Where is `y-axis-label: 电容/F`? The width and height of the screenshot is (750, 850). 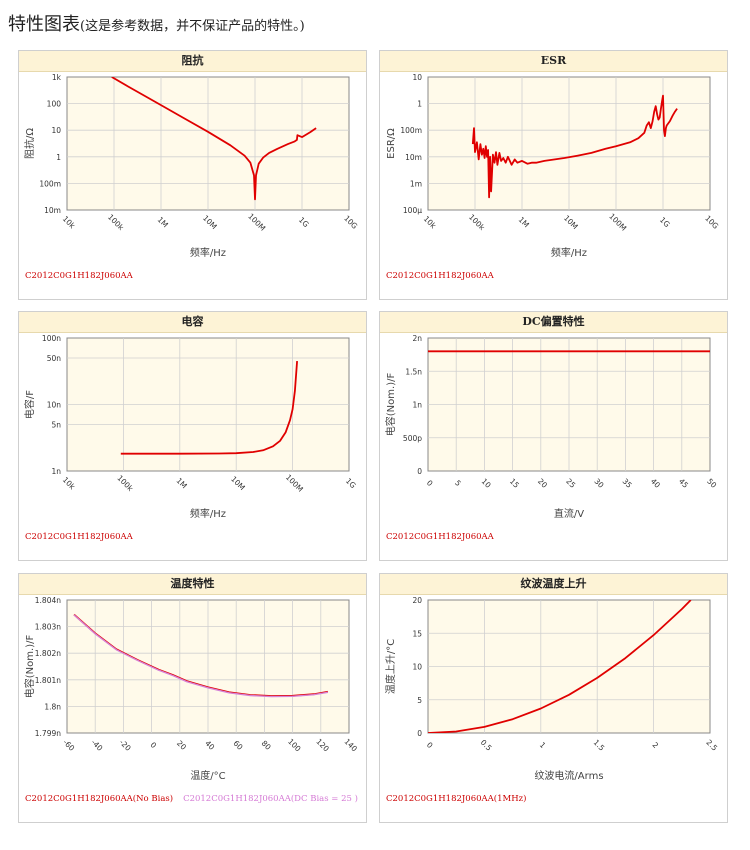 y-axis-label: 电容/F is located at coordinates (29, 404).